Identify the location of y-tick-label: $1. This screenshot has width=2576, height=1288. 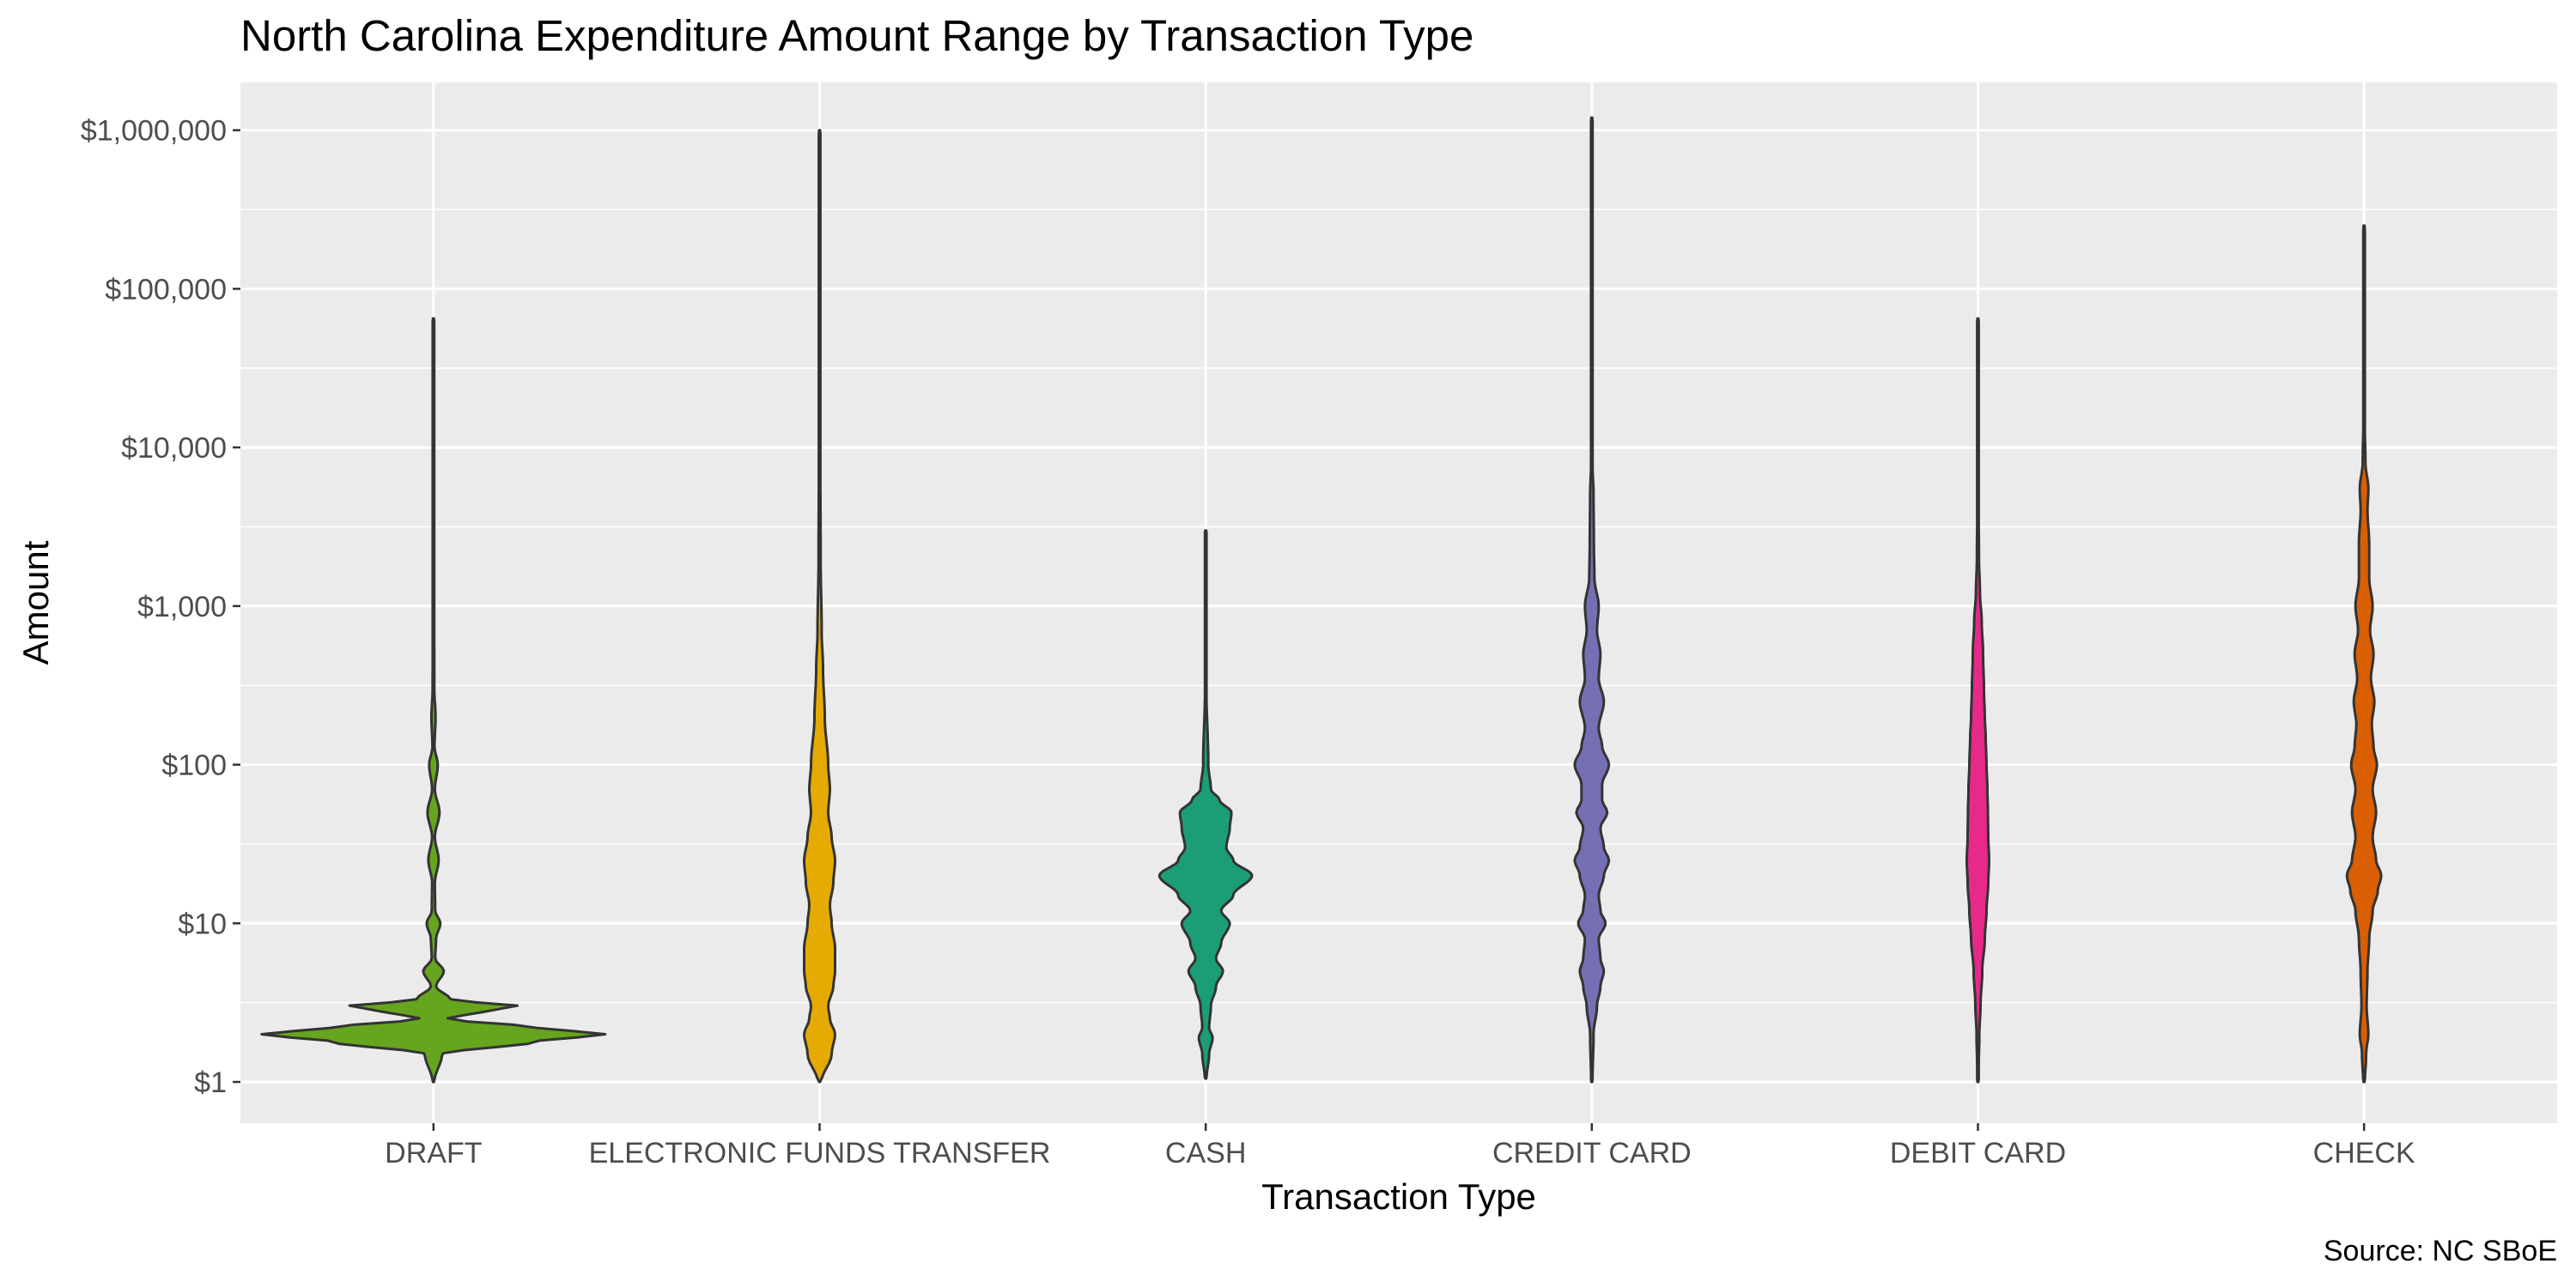
(210, 1082).